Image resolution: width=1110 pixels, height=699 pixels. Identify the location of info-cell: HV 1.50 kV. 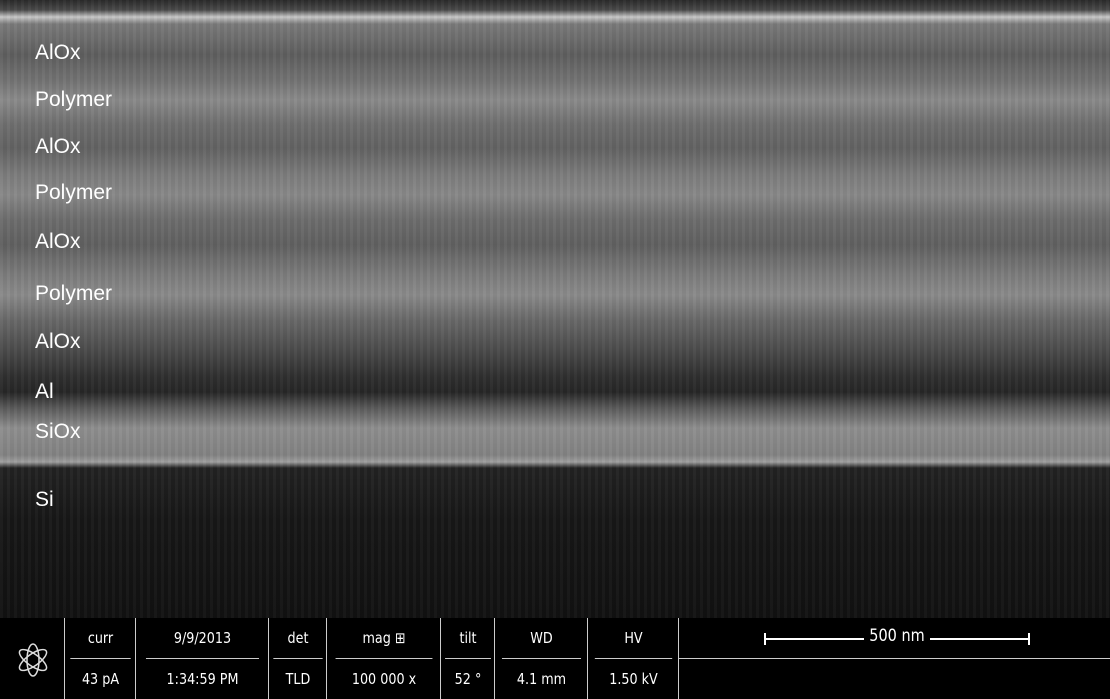
(633, 658).